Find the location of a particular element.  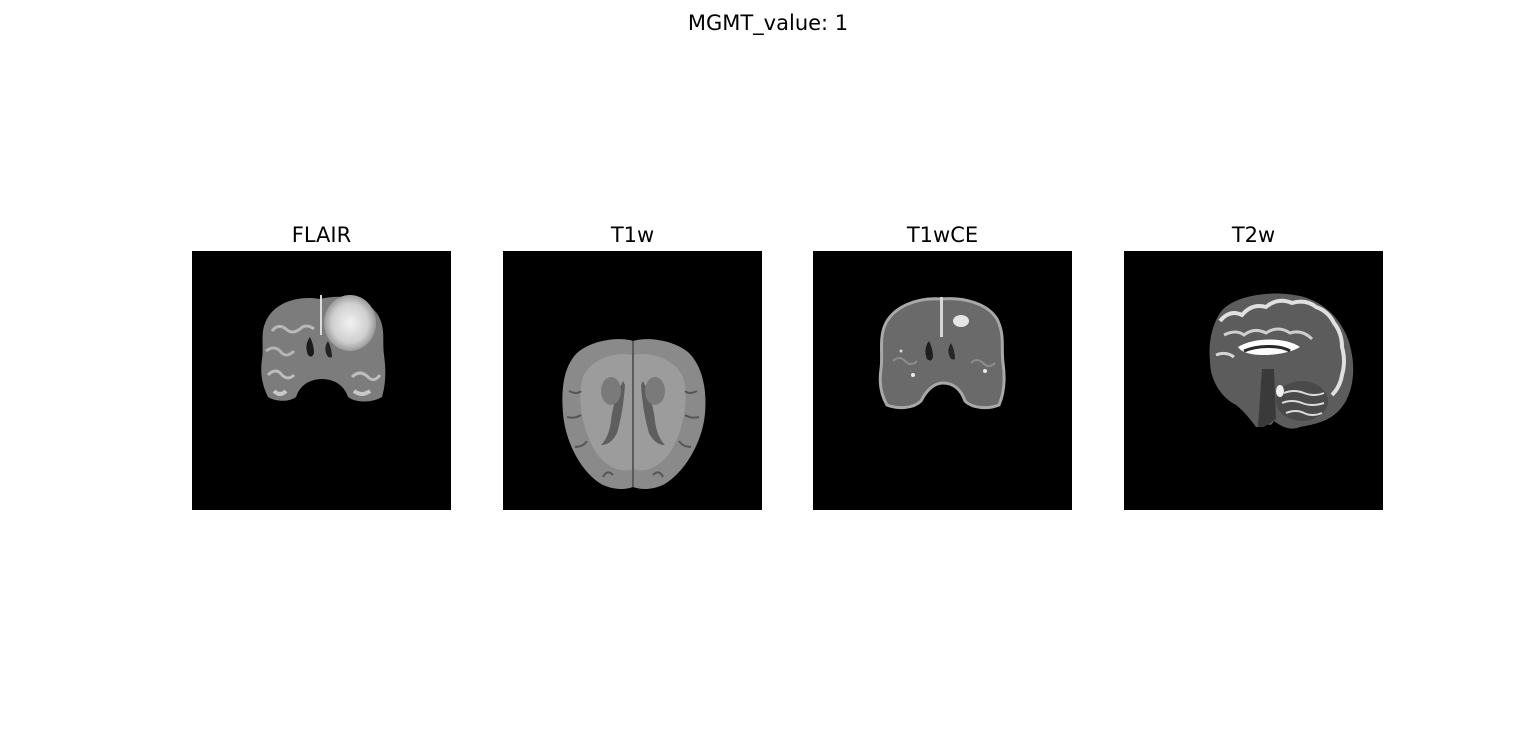

flair-mri-image is located at coordinates (321, 380).